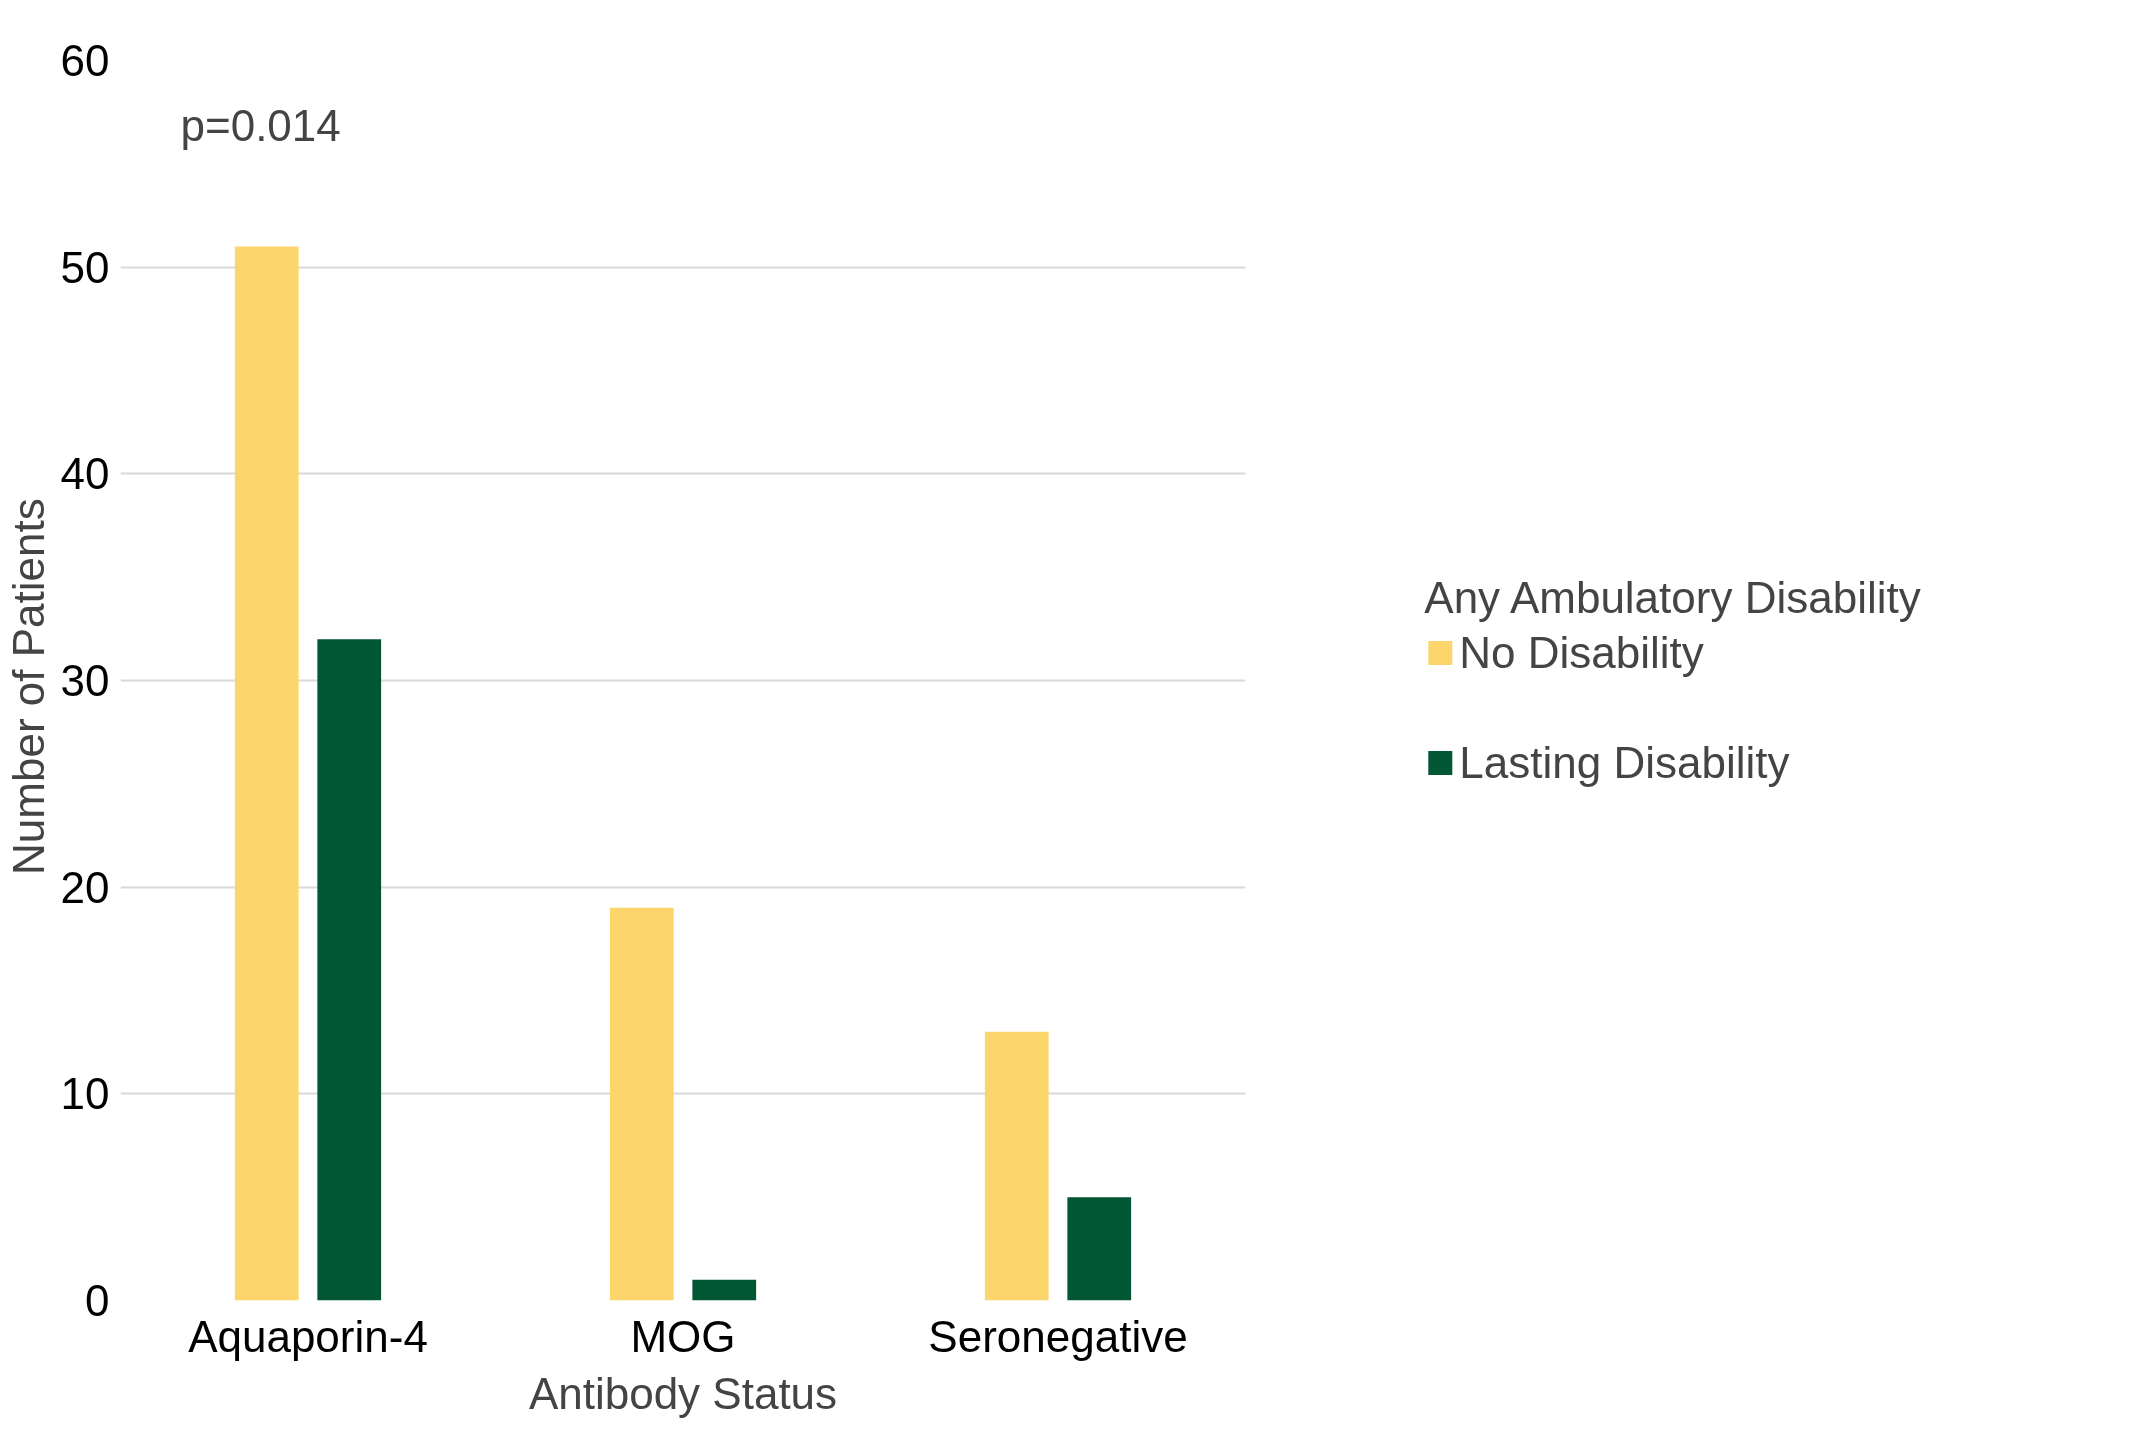 Image resolution: width=2139 pixels, height=1450 pixels. What do you see at coordinates (260, 125) in the screenshot?
I see `annotation: p=0.014` at bounding box center [260, 125].